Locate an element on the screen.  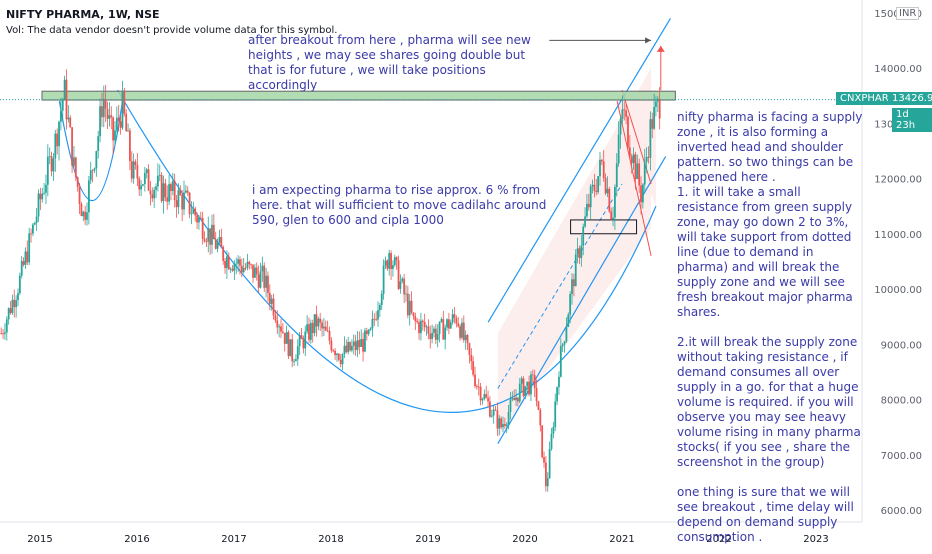
y-tick-label: 7000.00 is located at coordinates (901, 456).